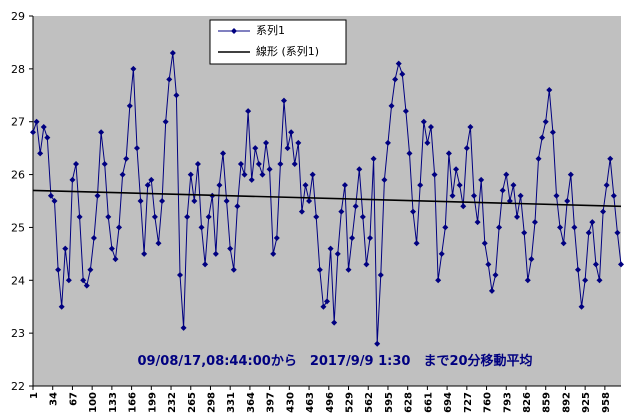 Image resolution: width=636 pixels, height=420 pixels. Describe the element at coordinates (18, 227) in the screenshot. I see `y-tick-label: 25` at that location.